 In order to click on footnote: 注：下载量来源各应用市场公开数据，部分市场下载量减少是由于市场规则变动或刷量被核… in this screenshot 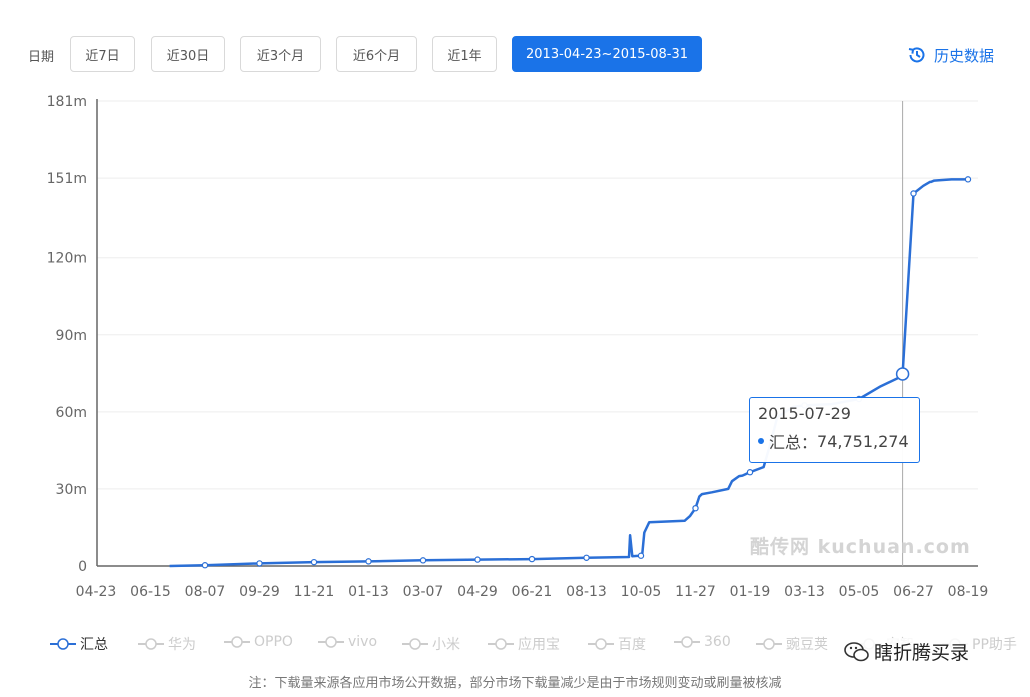, I will do `click(515, 683)`.